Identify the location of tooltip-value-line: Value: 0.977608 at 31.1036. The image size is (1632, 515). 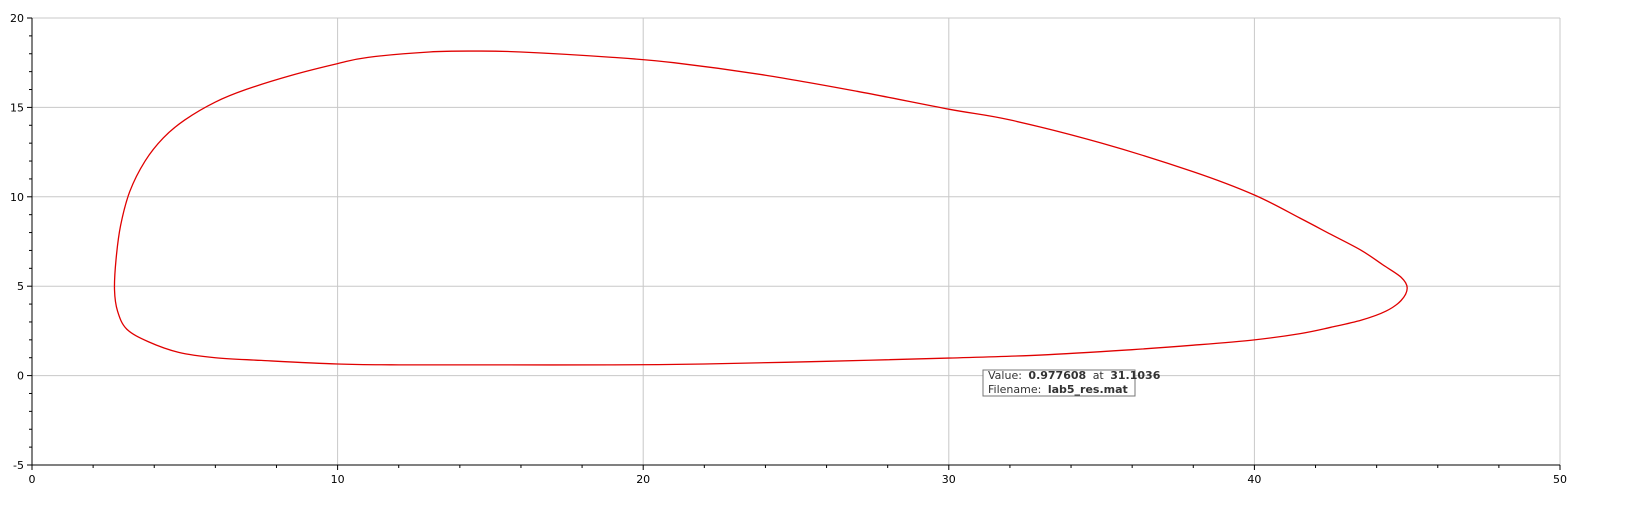
(1074, 375).